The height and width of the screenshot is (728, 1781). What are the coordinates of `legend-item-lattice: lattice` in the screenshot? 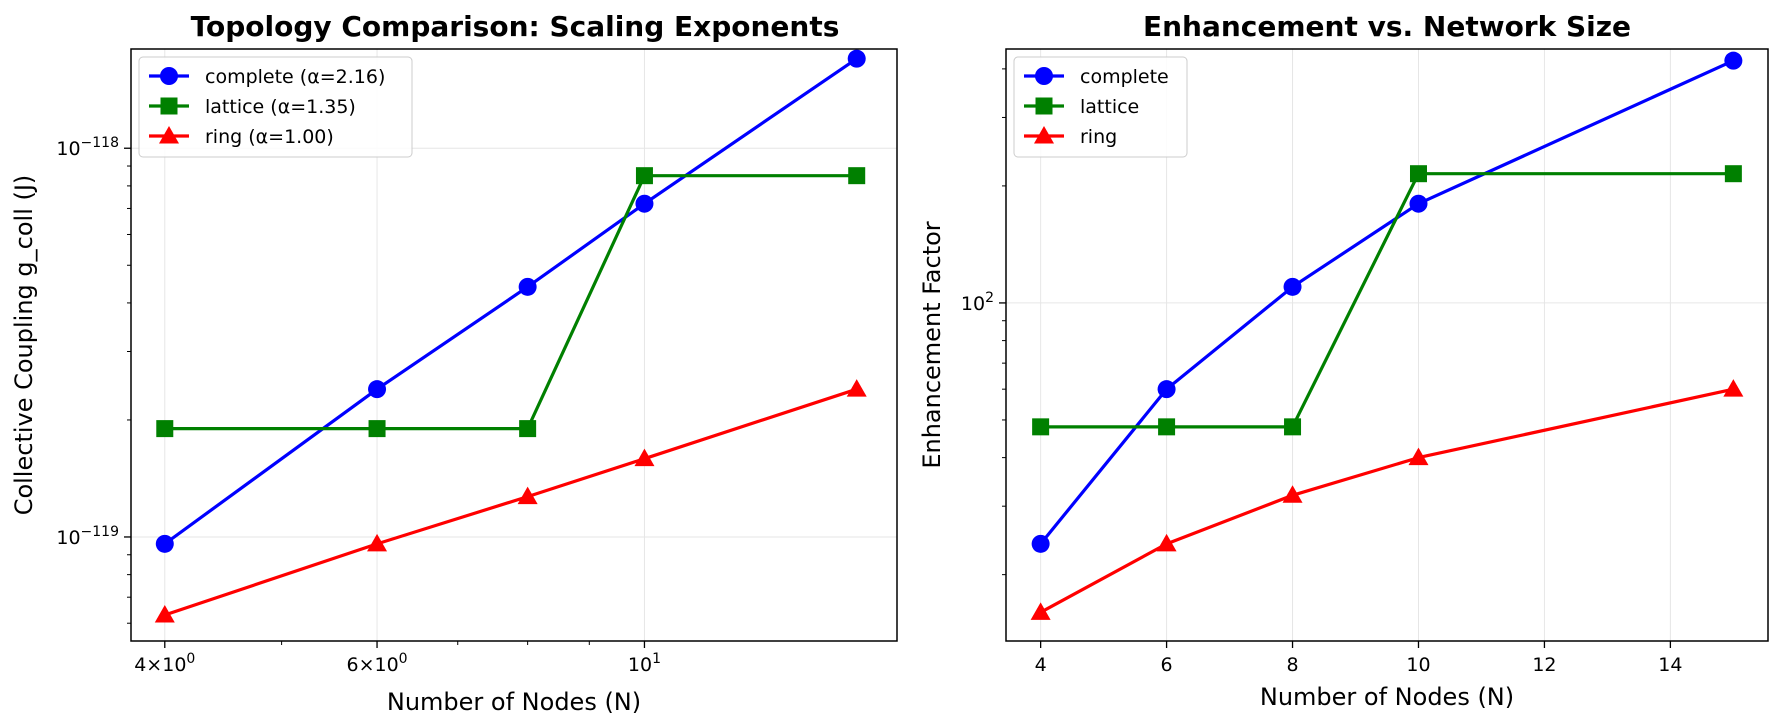 It's located at (1081, 107).